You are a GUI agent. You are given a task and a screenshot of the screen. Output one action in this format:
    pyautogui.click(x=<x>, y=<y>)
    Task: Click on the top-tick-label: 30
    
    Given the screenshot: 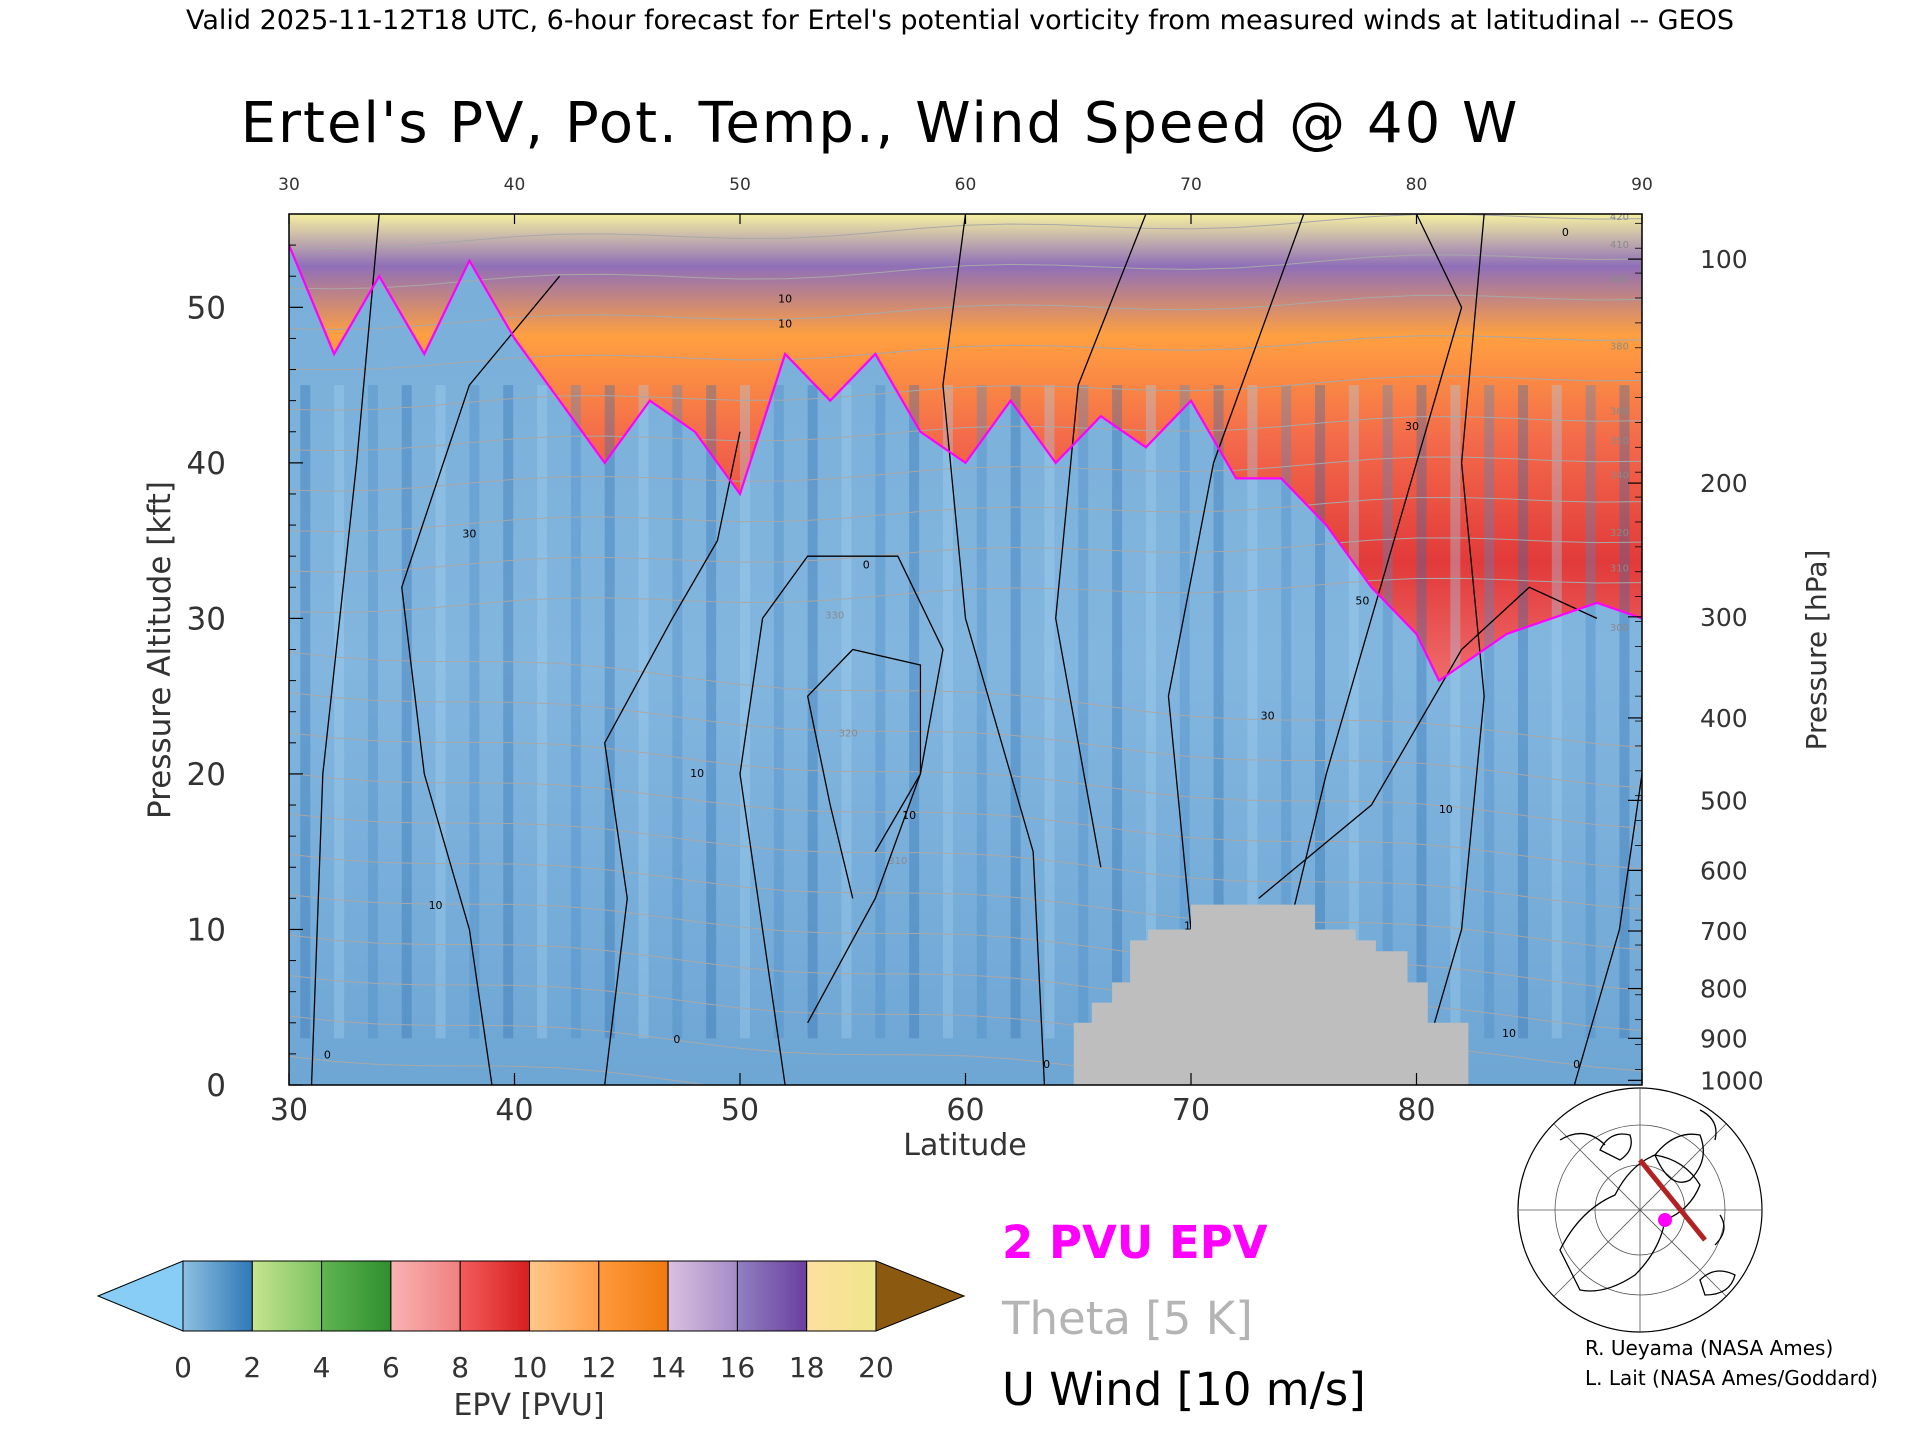 What is the action you would take?
    pyautogui.click(x=289, y=185)
    